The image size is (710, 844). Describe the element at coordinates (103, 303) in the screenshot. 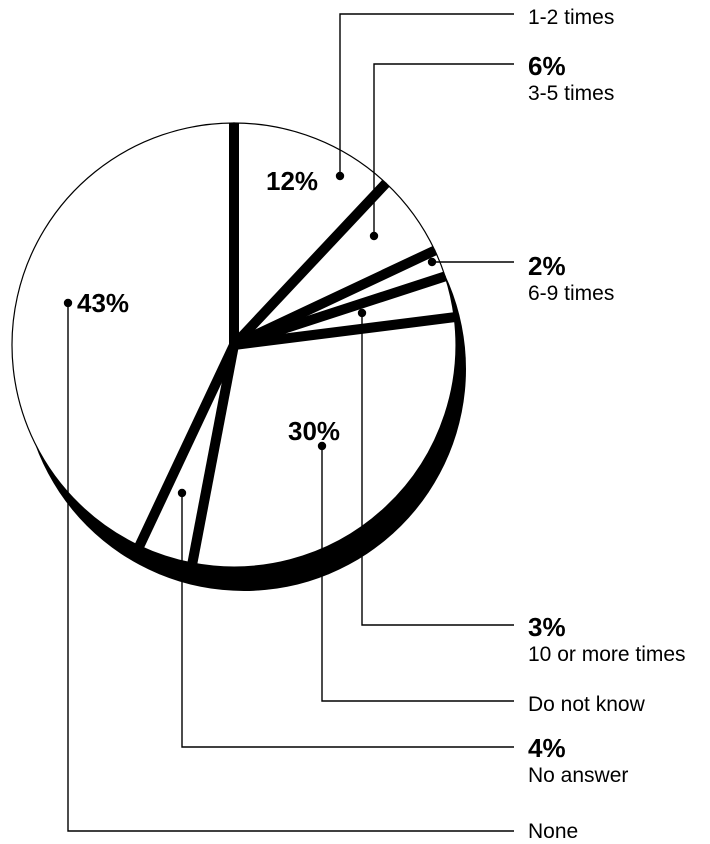

I see `value-label-none: 43%` at that location.